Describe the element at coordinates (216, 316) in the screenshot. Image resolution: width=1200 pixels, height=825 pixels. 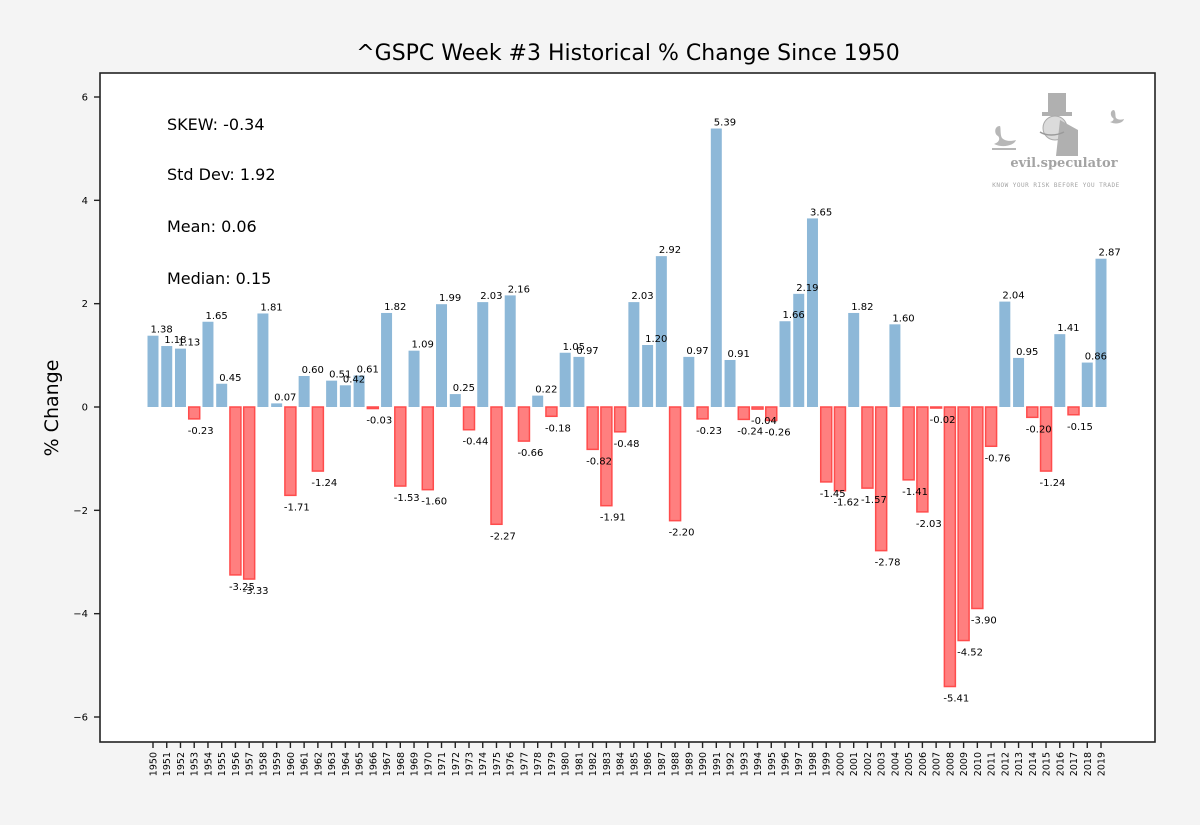
I see `bar-label-1954: 1.65` at that location.